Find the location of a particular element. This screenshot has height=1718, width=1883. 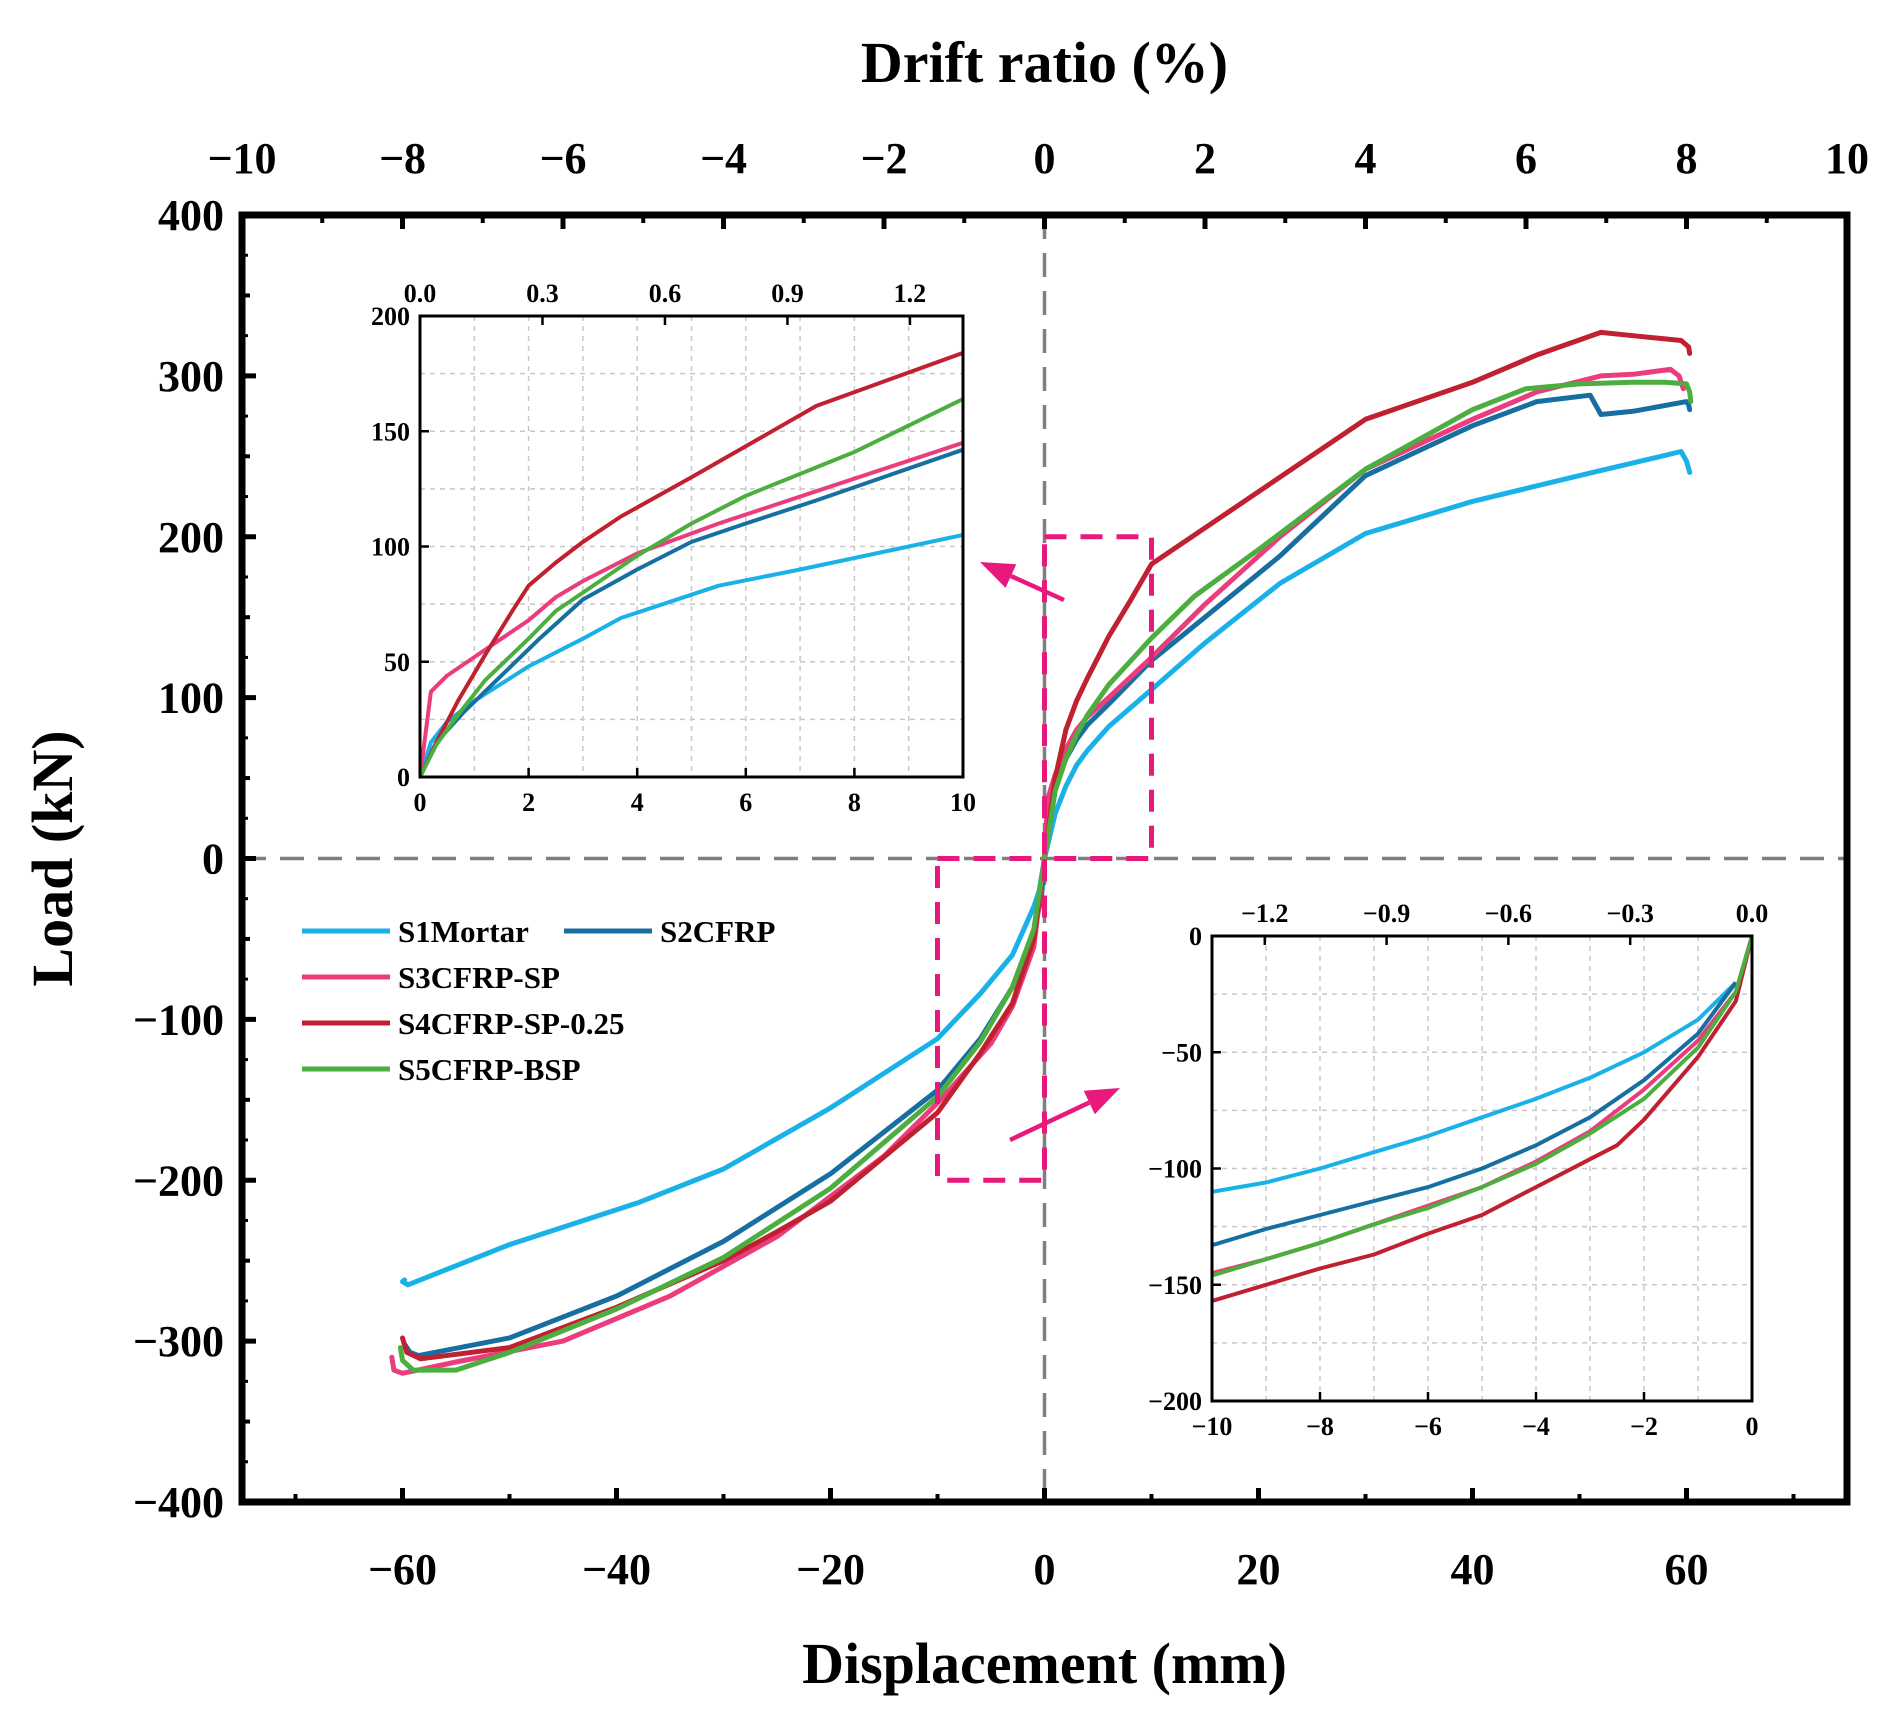

y-tick-label: 100 is located at coordinates (191, 698).